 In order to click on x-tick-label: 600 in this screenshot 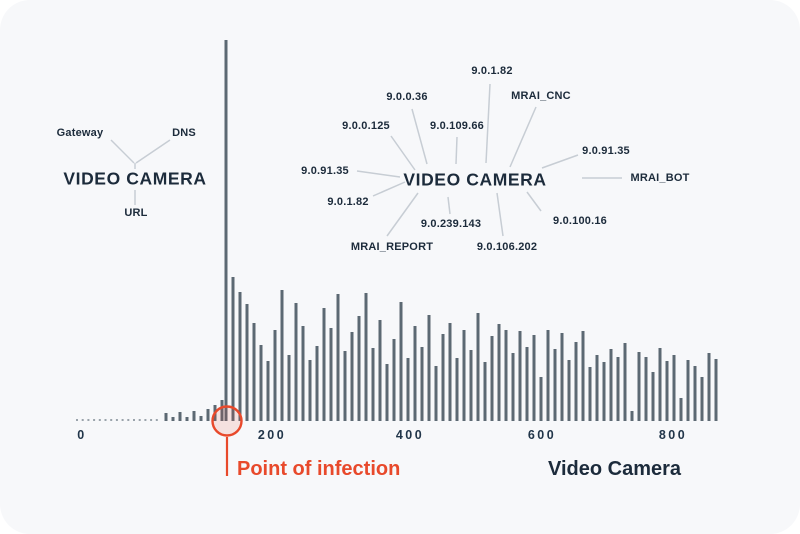, I will do `click(542, 435)`.